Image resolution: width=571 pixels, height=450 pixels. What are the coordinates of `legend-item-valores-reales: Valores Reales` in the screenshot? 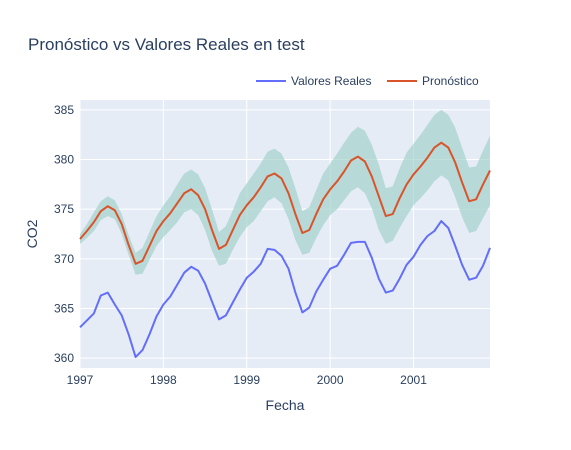 It's located at (313, 81).